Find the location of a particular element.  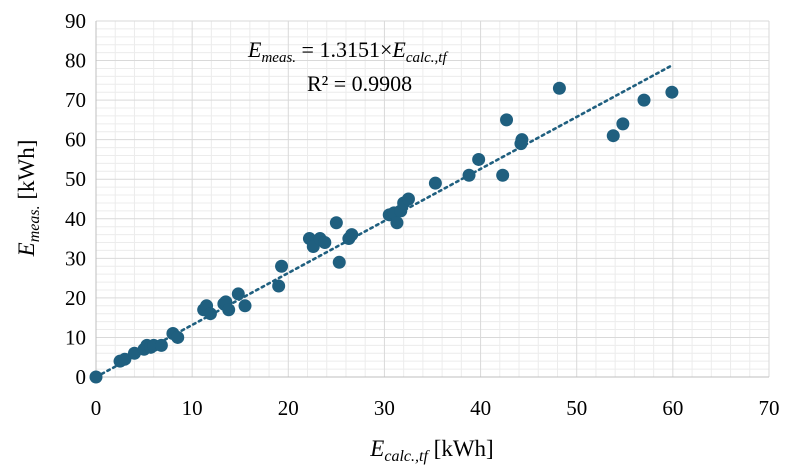

y-tick-label: 20 is located at coordinates (75, 298).